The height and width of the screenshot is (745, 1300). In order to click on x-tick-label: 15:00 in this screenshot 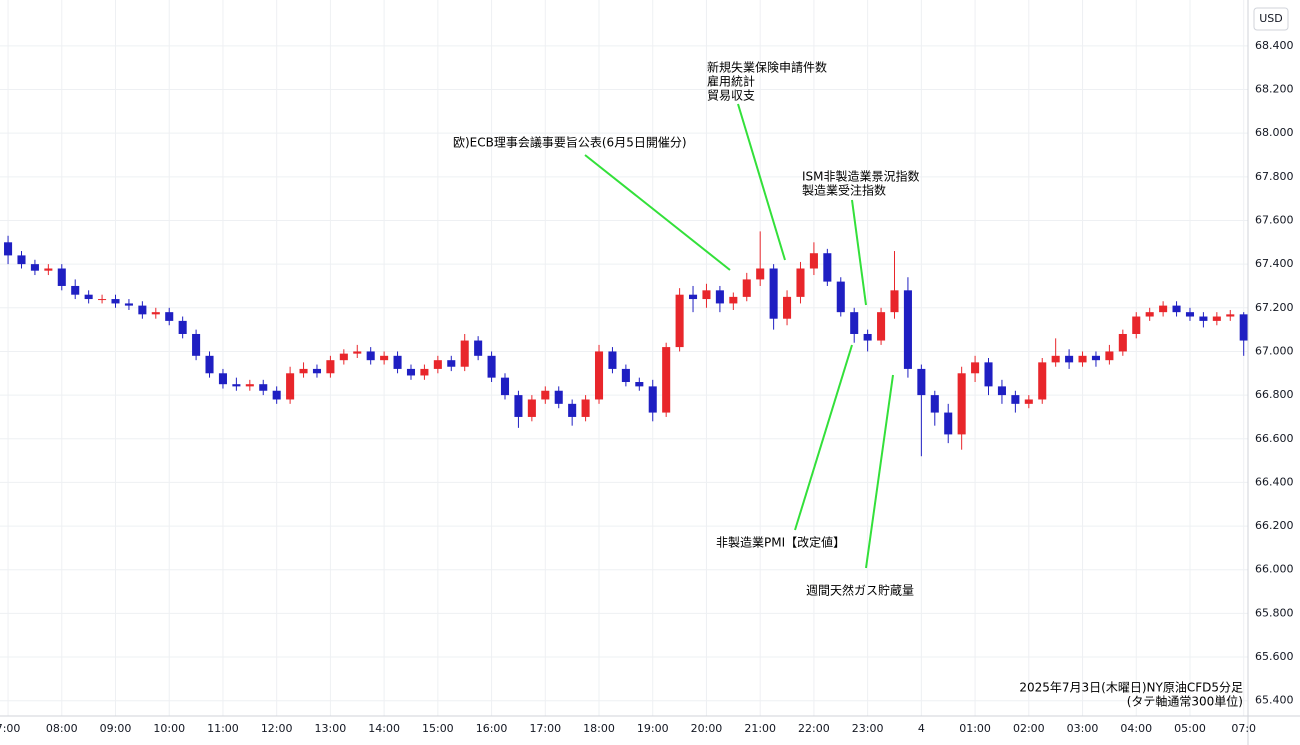, I will do `click(438, 728)`.